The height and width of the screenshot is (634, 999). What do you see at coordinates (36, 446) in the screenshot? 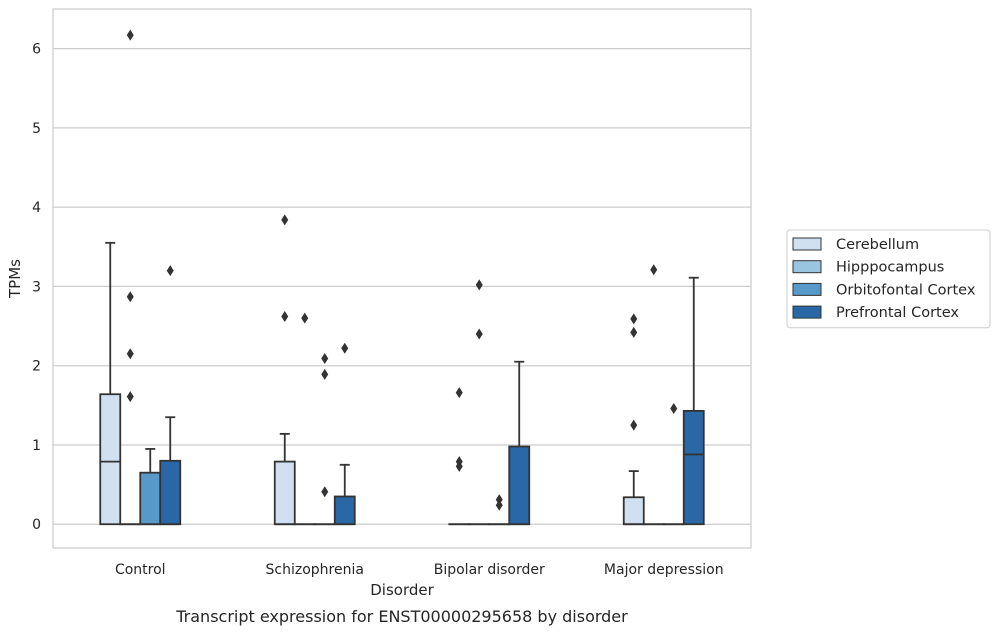
I see `y-tick-label: 1` at bounding box center [36, 446].